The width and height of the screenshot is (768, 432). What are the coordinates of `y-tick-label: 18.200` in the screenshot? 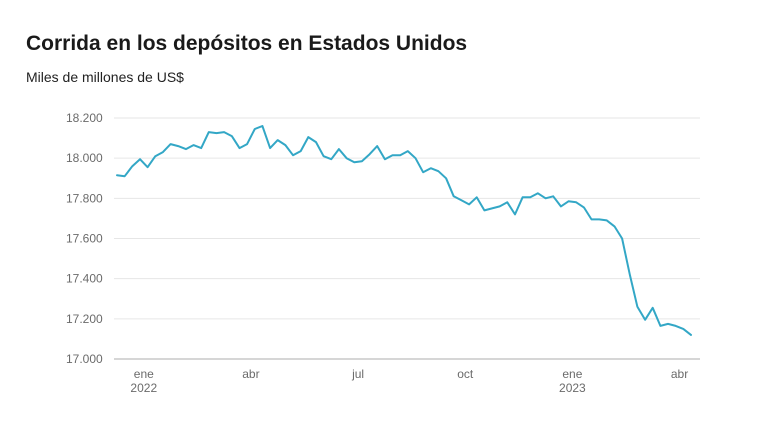 It's located at (84, 118).